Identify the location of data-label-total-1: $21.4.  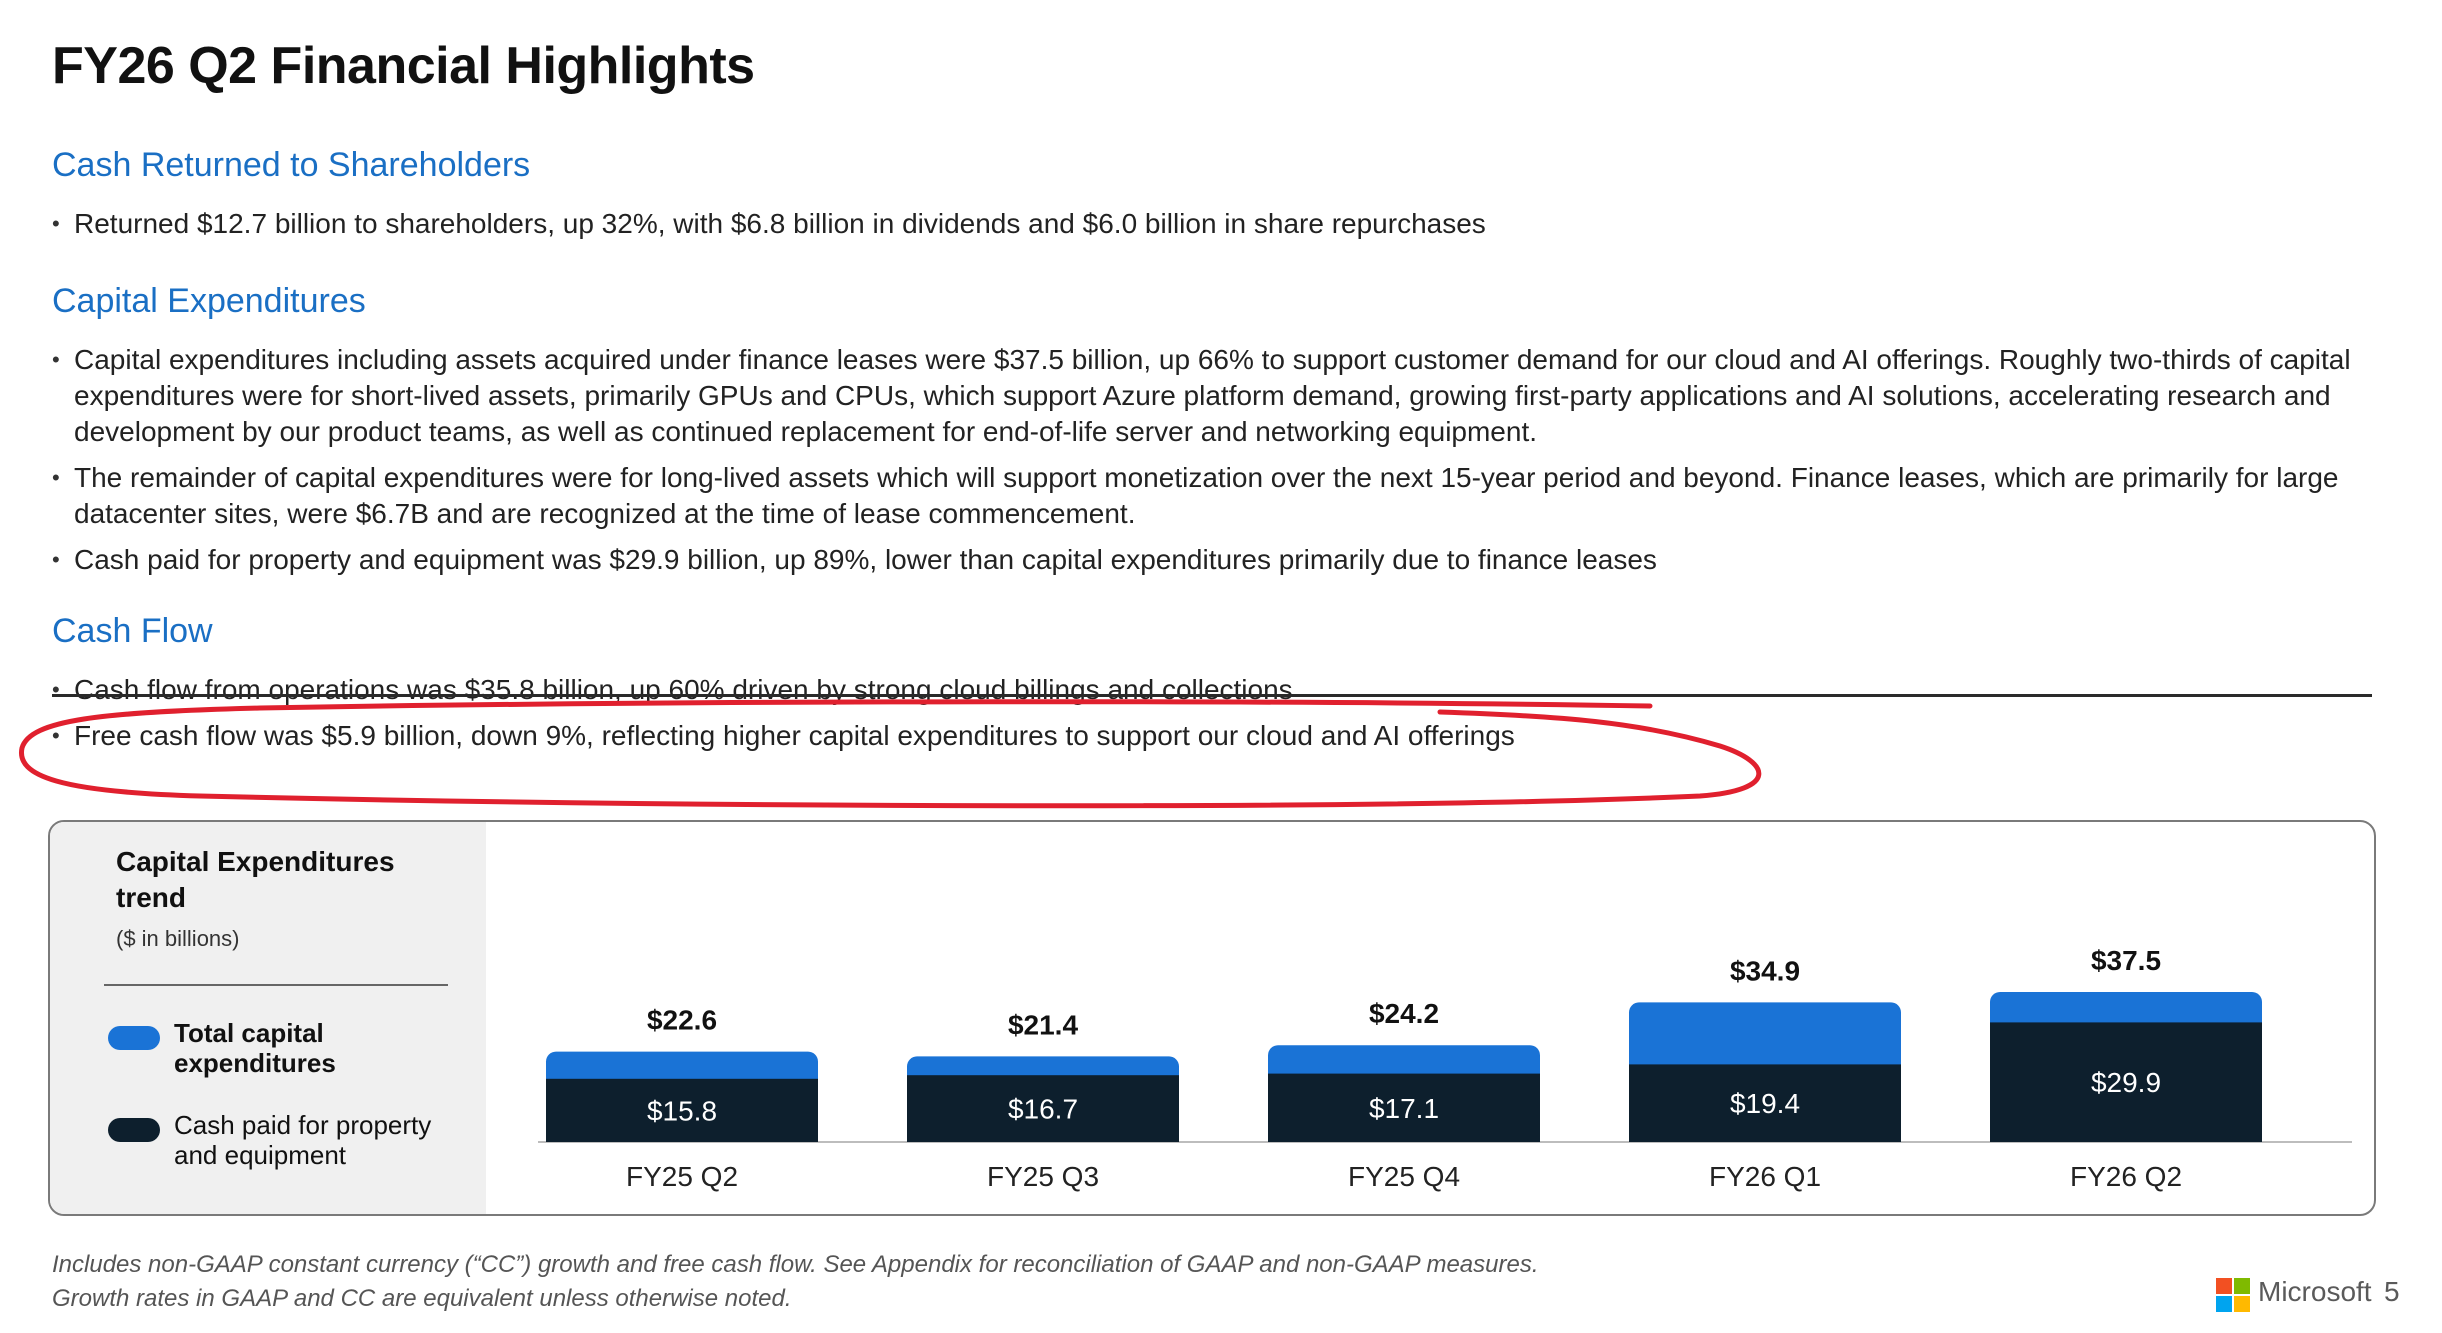
(1043, 1024).